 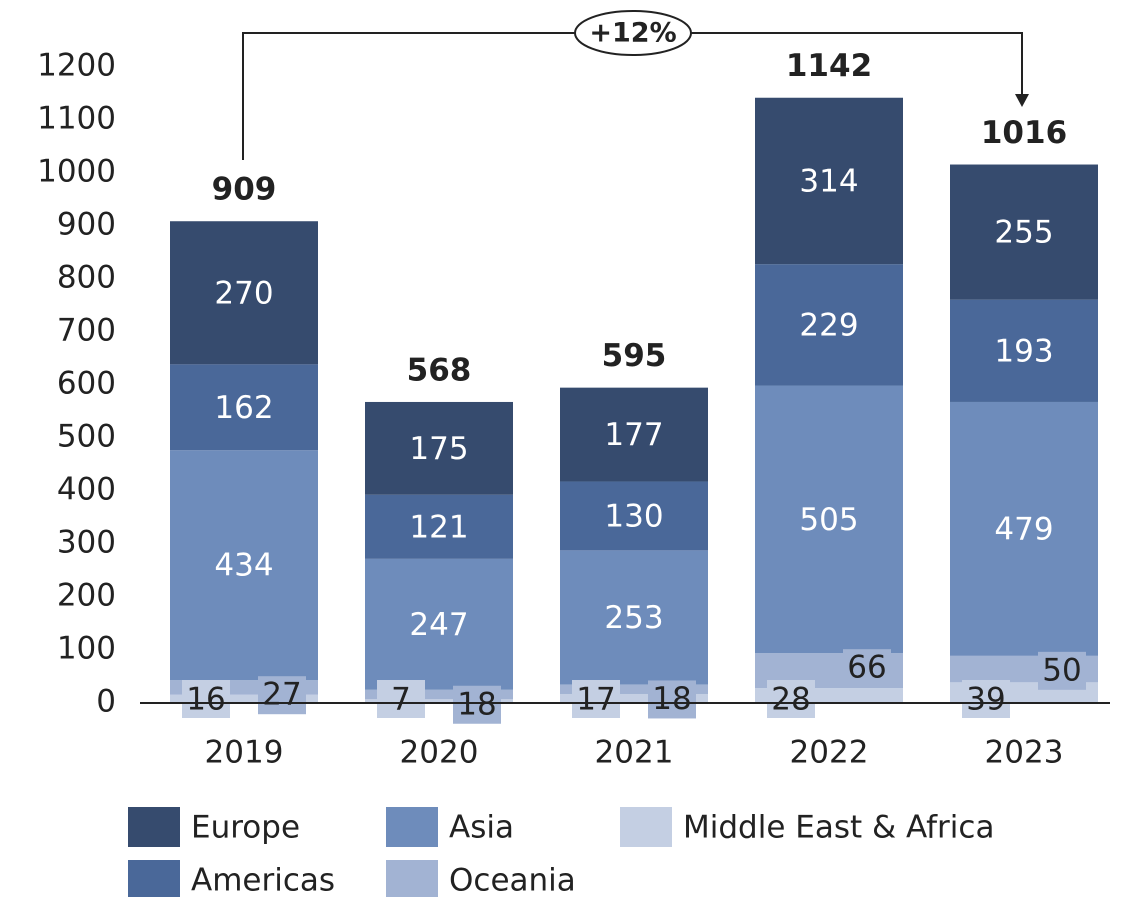 I want to click on value-label: 270, so click(x=243, y=293).